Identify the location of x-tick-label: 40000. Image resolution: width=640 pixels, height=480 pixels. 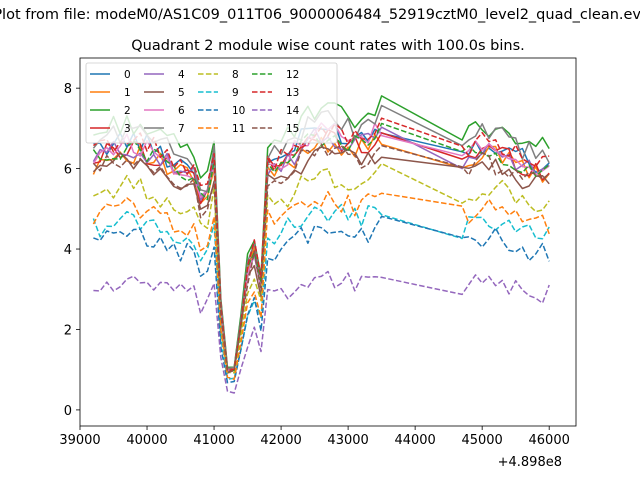
(146, 440).